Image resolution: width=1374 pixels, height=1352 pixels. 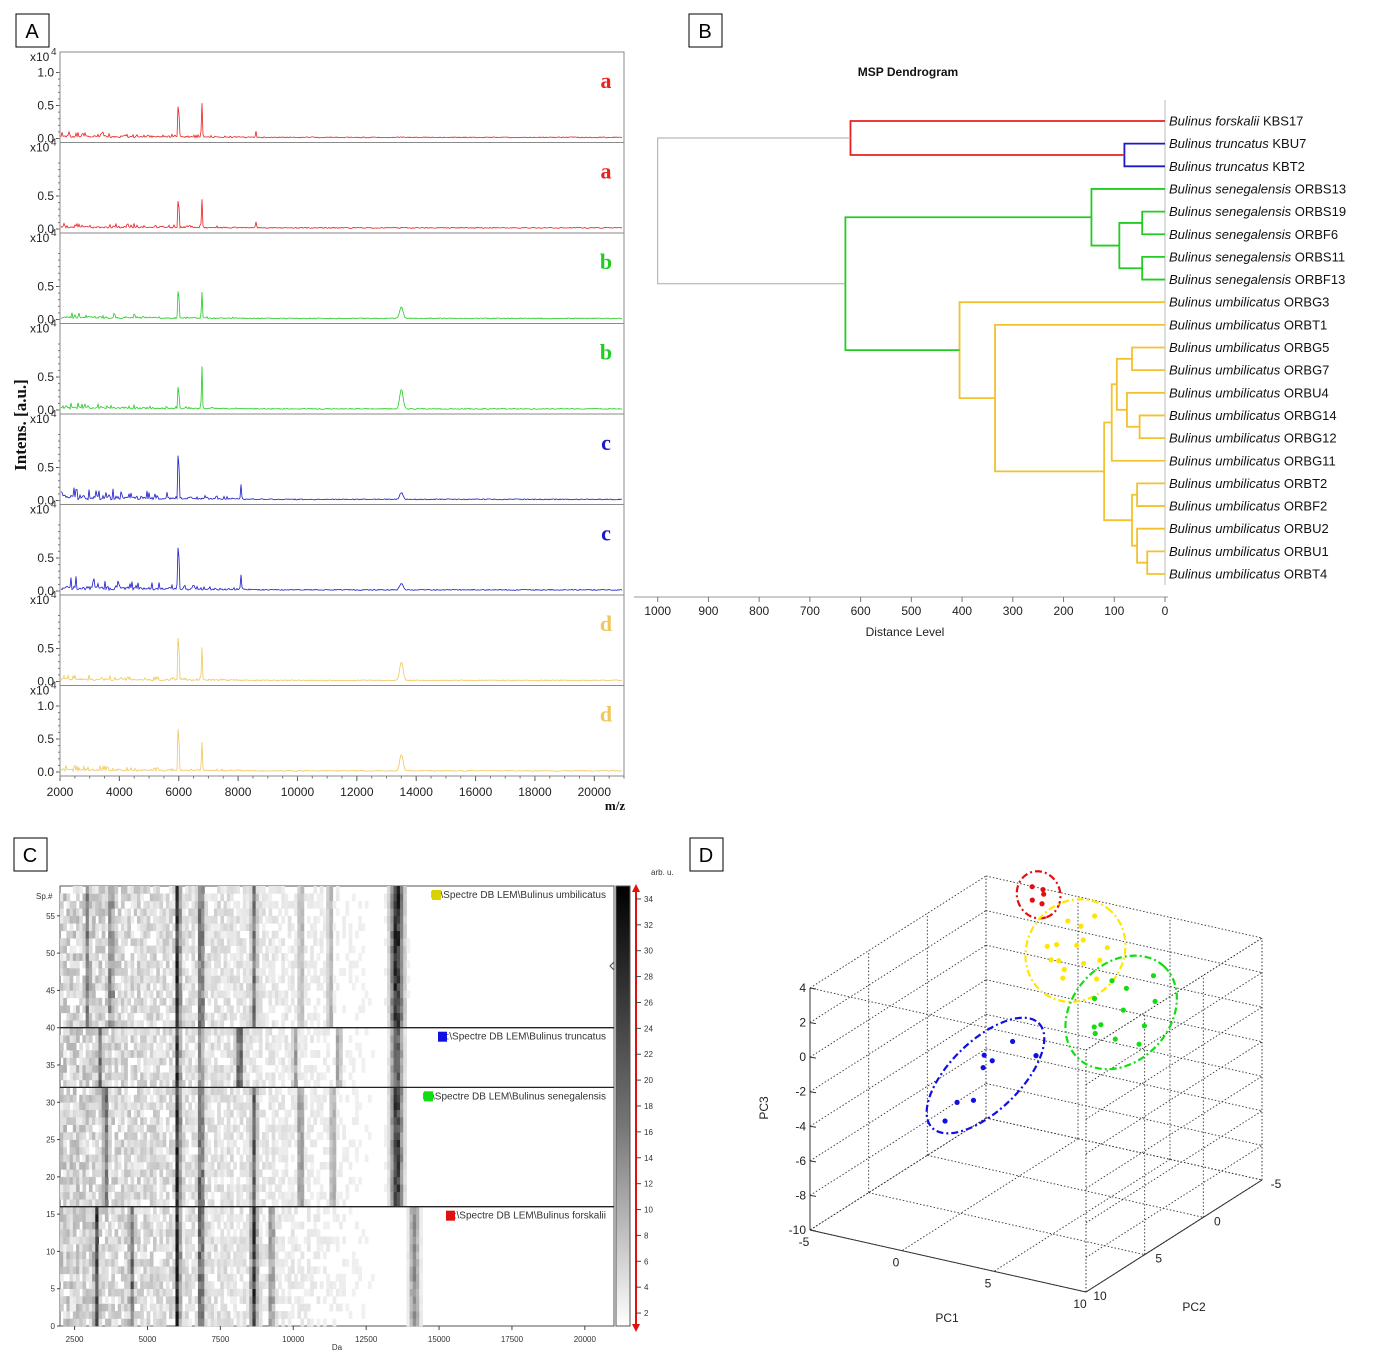 What do you see at coordinates (342, 731) in the screenshot?
I see `spectrum-frame` at bounding box center [342, 731].